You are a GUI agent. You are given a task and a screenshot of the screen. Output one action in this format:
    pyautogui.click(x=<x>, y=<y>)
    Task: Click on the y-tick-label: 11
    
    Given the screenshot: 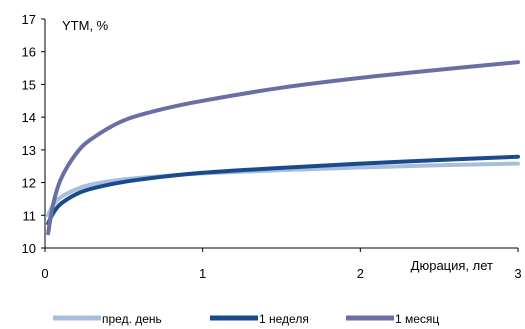 What is the action you would take?
    pyautogui.click(x=30, y=215)
    